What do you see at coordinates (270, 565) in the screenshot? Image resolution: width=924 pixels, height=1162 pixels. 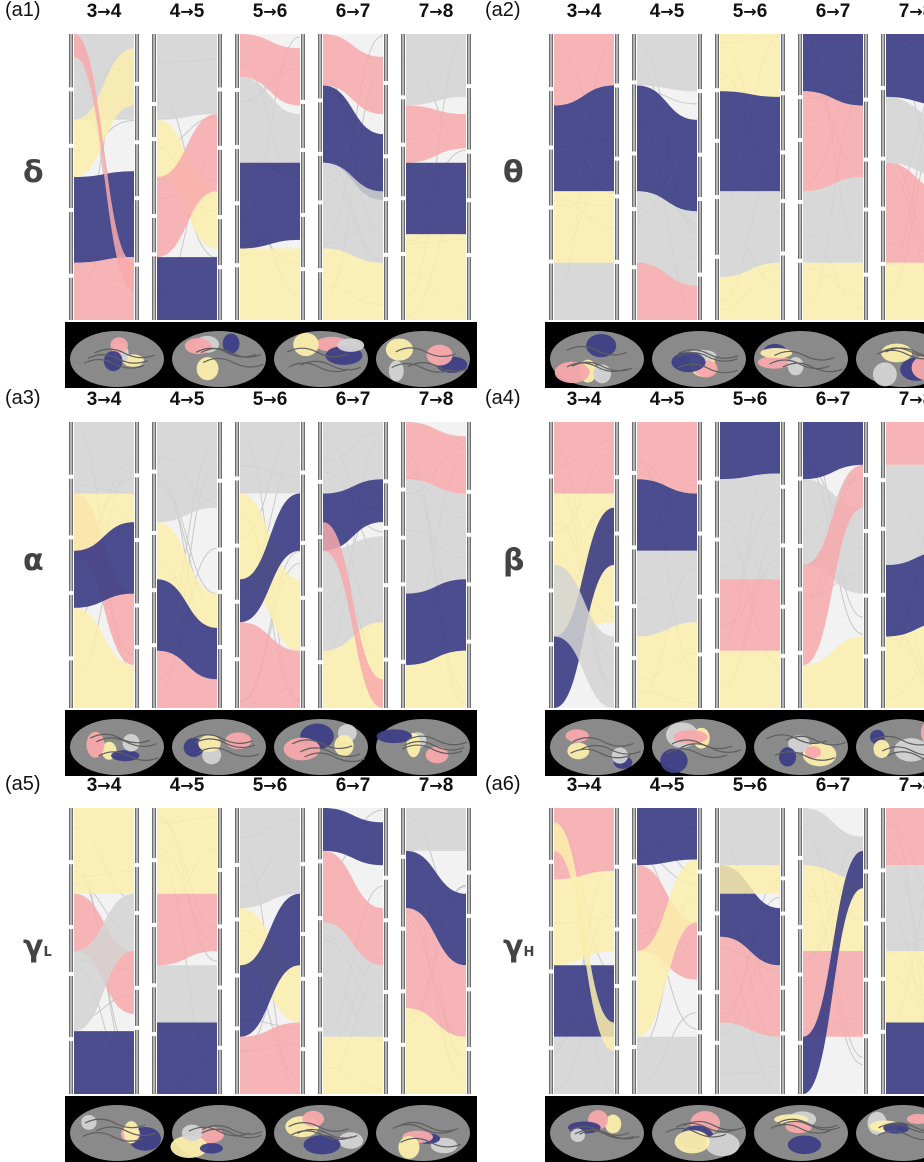 I see `alluvial-diagram` at bounding box center [270, 565].